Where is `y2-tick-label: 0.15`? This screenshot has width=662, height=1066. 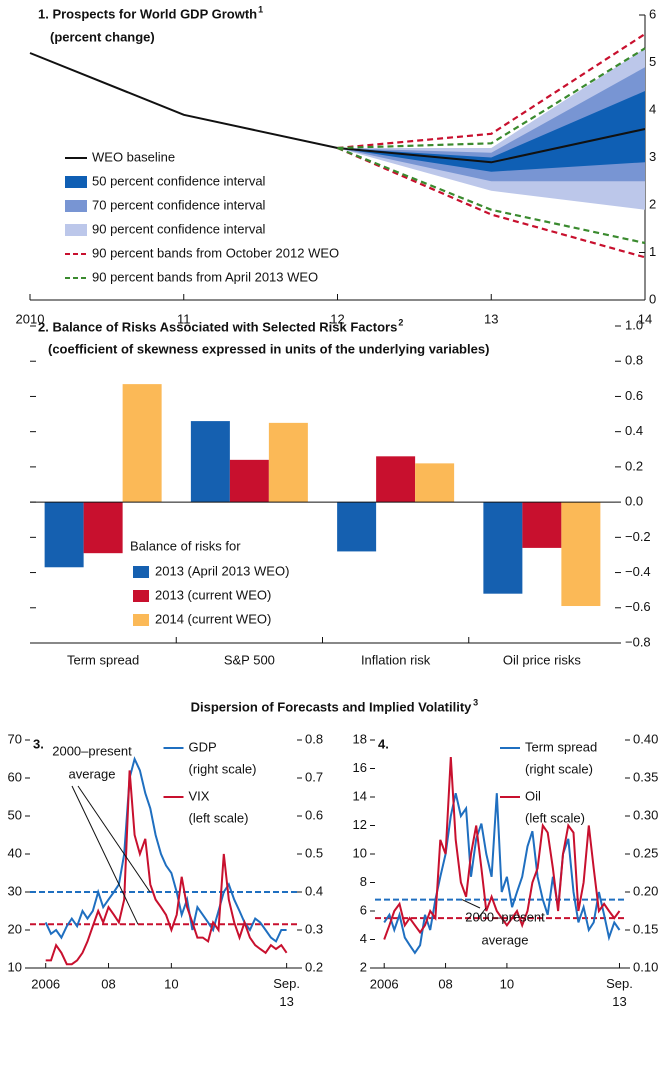 y2-tick-label: 0.15 is located at coordinates (645, 928).